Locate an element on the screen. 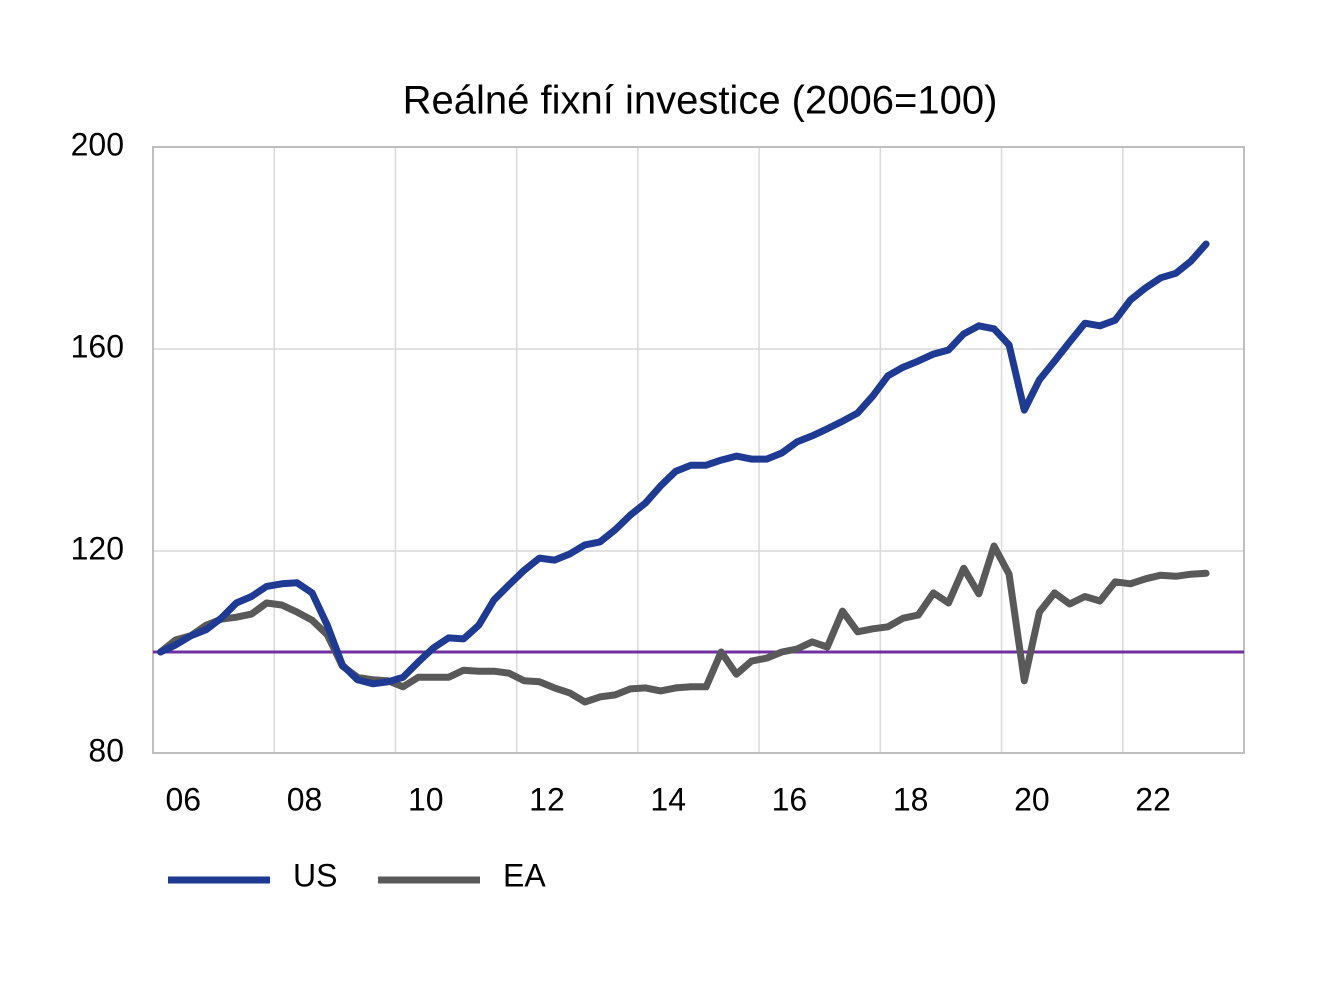 The image size is (1320, 1000). x-tick-label: 22 is located at coordinates (1153, 799).